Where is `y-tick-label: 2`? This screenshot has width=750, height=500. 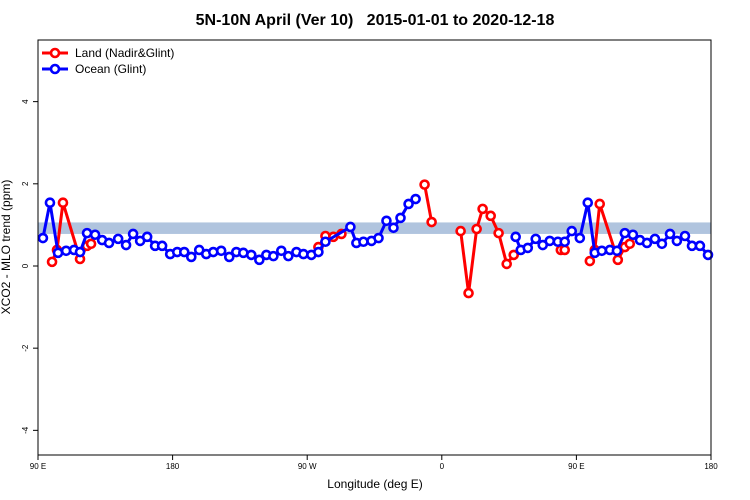 y-tick-label: 2 is located at coordinates (25, 183).